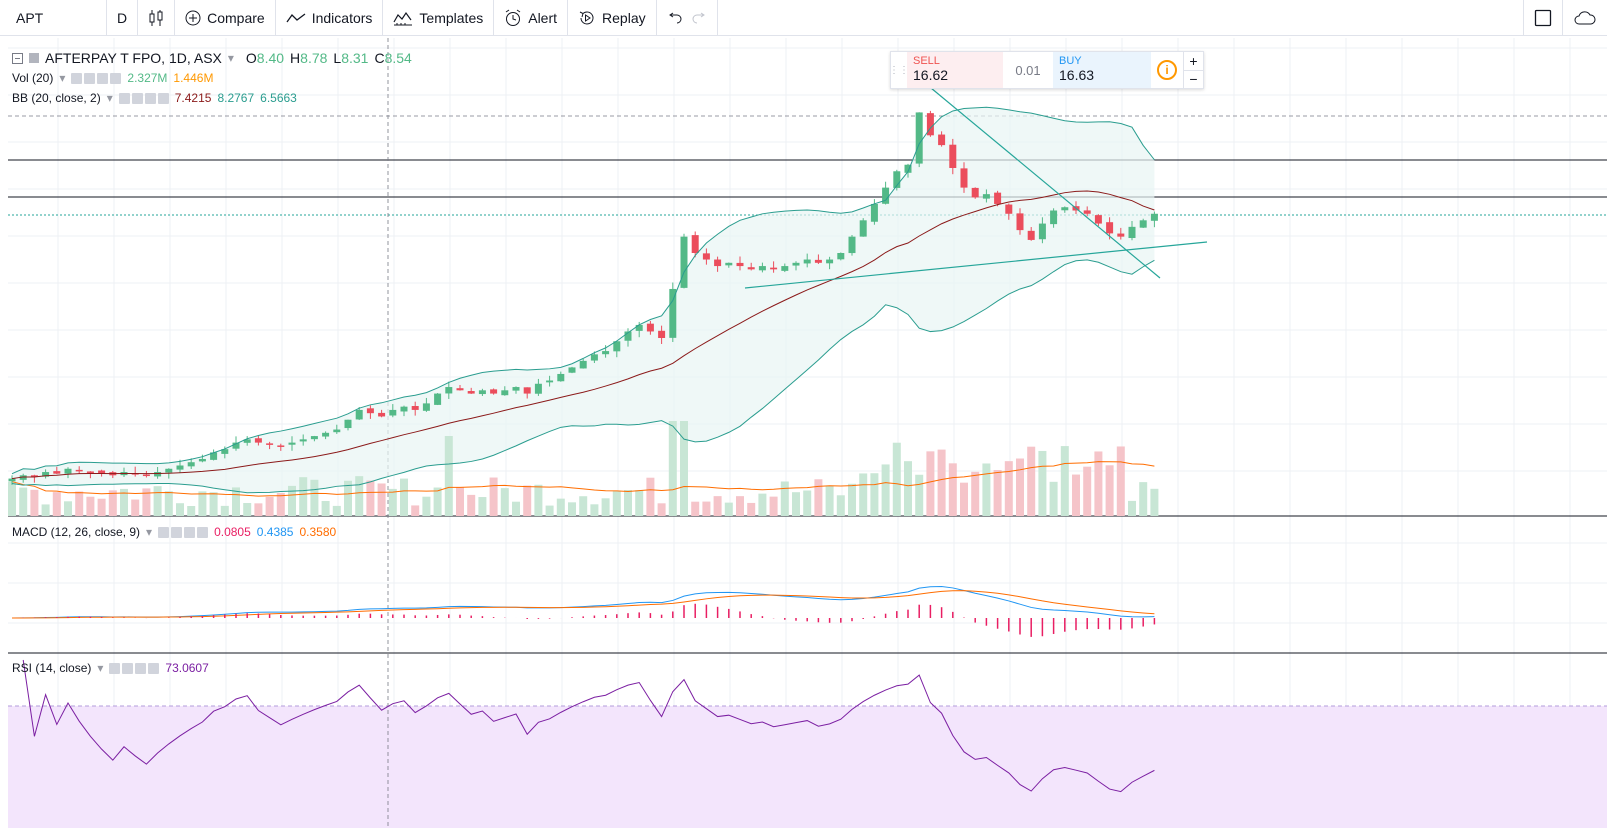  I want to click on chart-type-button, so click(157, 18).